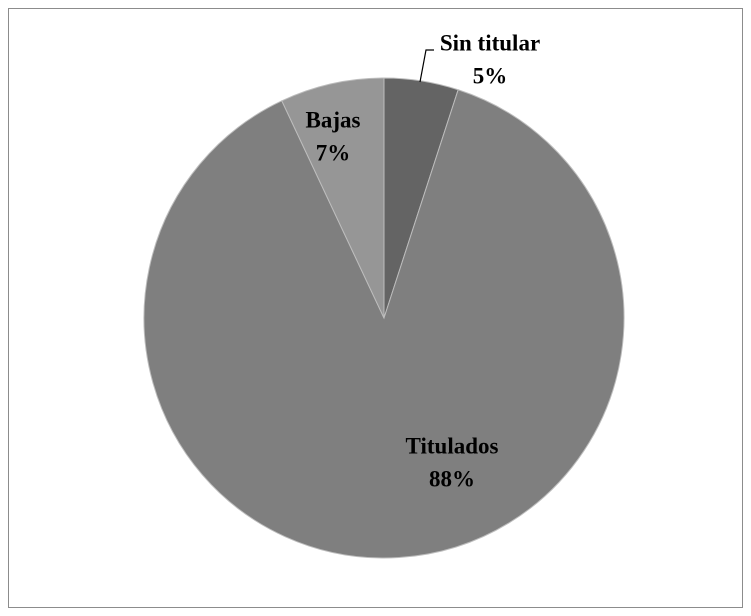 The image size is (751, 616). I want to click on slice-value-label: 5%, so click(490, 75).